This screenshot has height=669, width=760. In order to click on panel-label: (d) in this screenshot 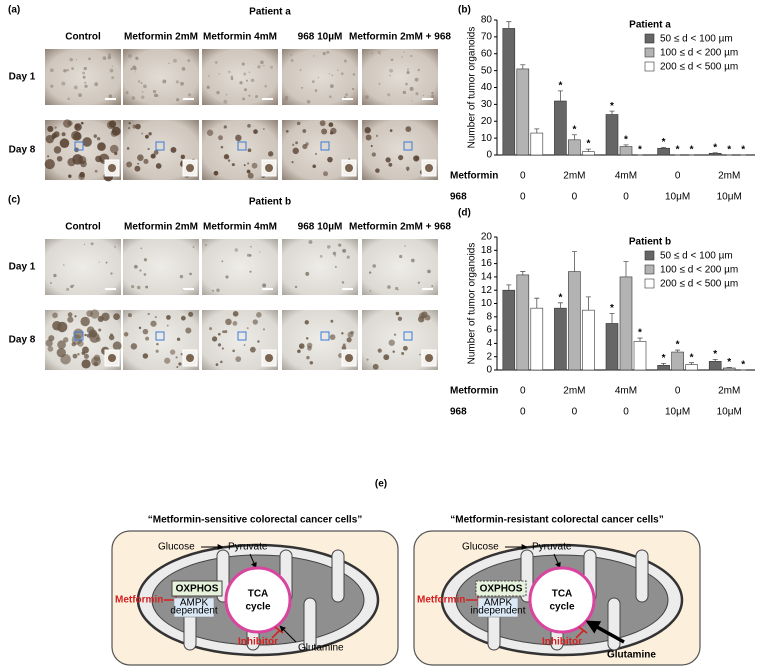, I will do `click(464, 213)`.